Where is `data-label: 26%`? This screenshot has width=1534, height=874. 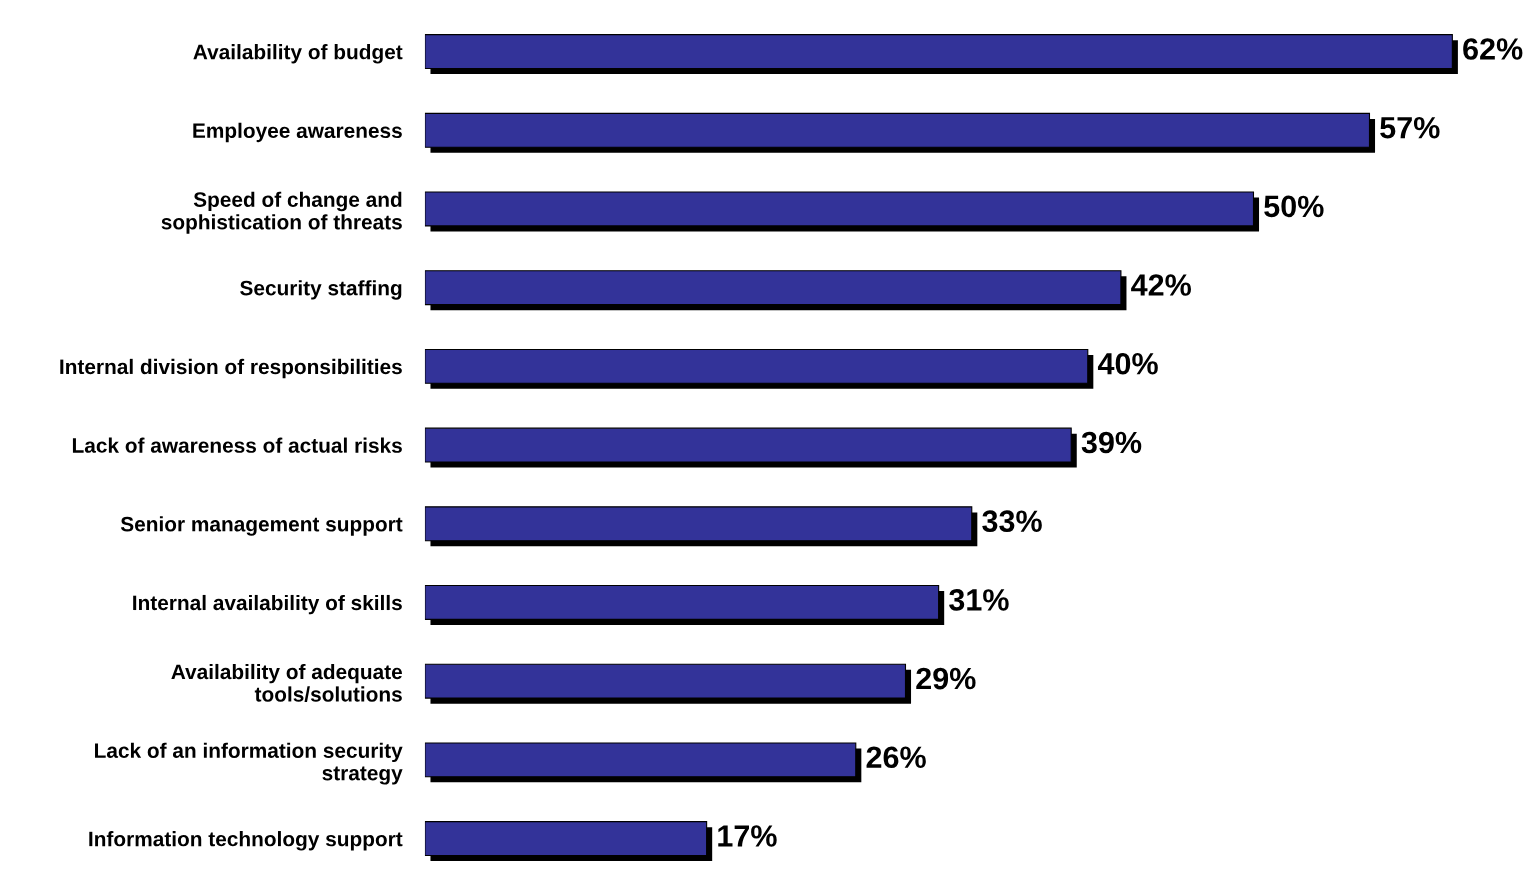 data-label: 26% is located at coordinates (896, 757).